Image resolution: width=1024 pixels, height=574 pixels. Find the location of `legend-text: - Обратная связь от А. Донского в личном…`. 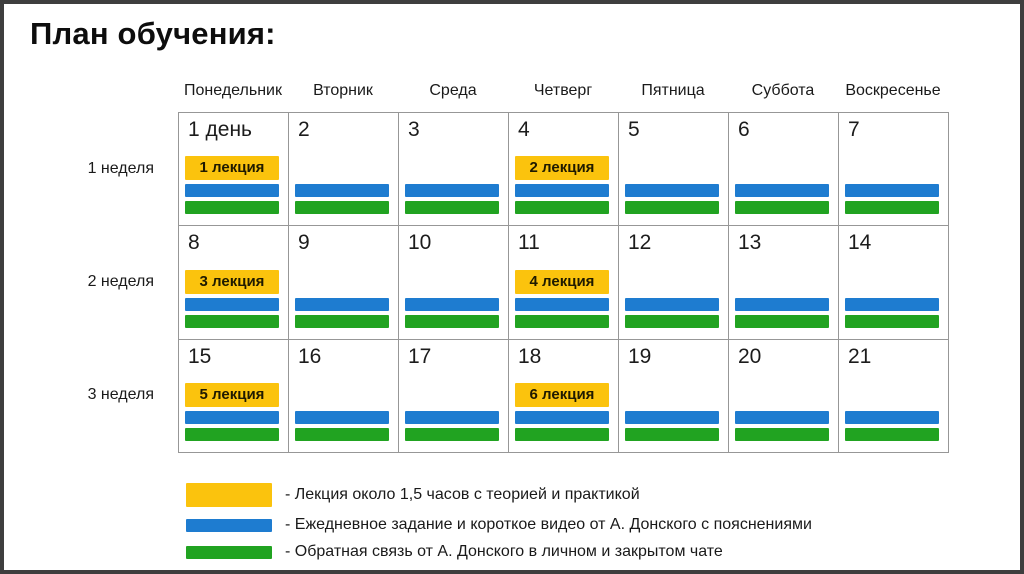

legend-text: - Обратная связь от А. Донского в личном… is located at coordinates (504, 551).